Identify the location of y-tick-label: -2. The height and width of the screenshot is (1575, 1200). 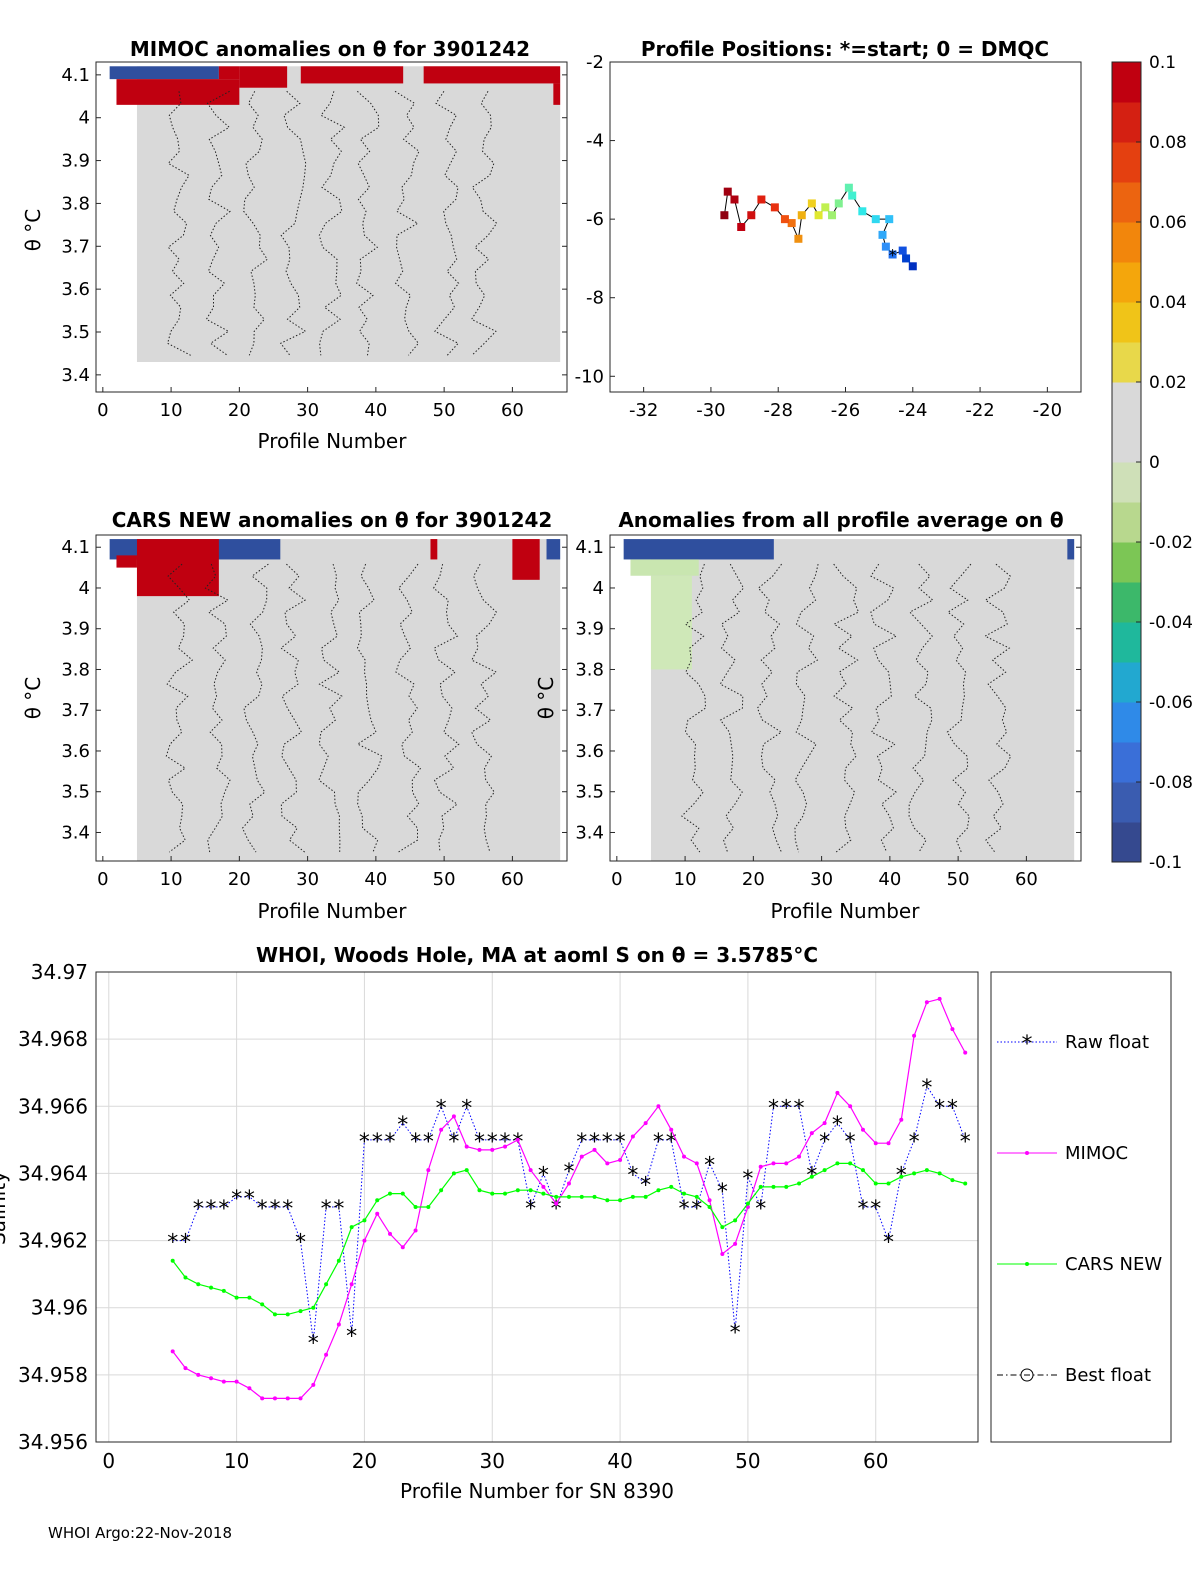
(595, 62).